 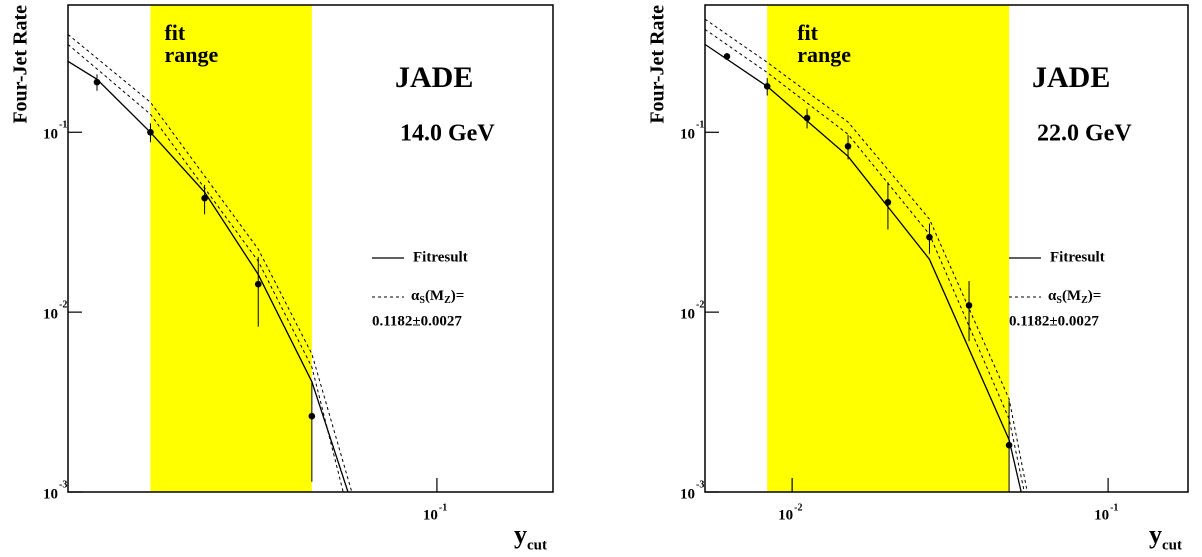 I want to click on fit-range, so click(x=231, y=248).